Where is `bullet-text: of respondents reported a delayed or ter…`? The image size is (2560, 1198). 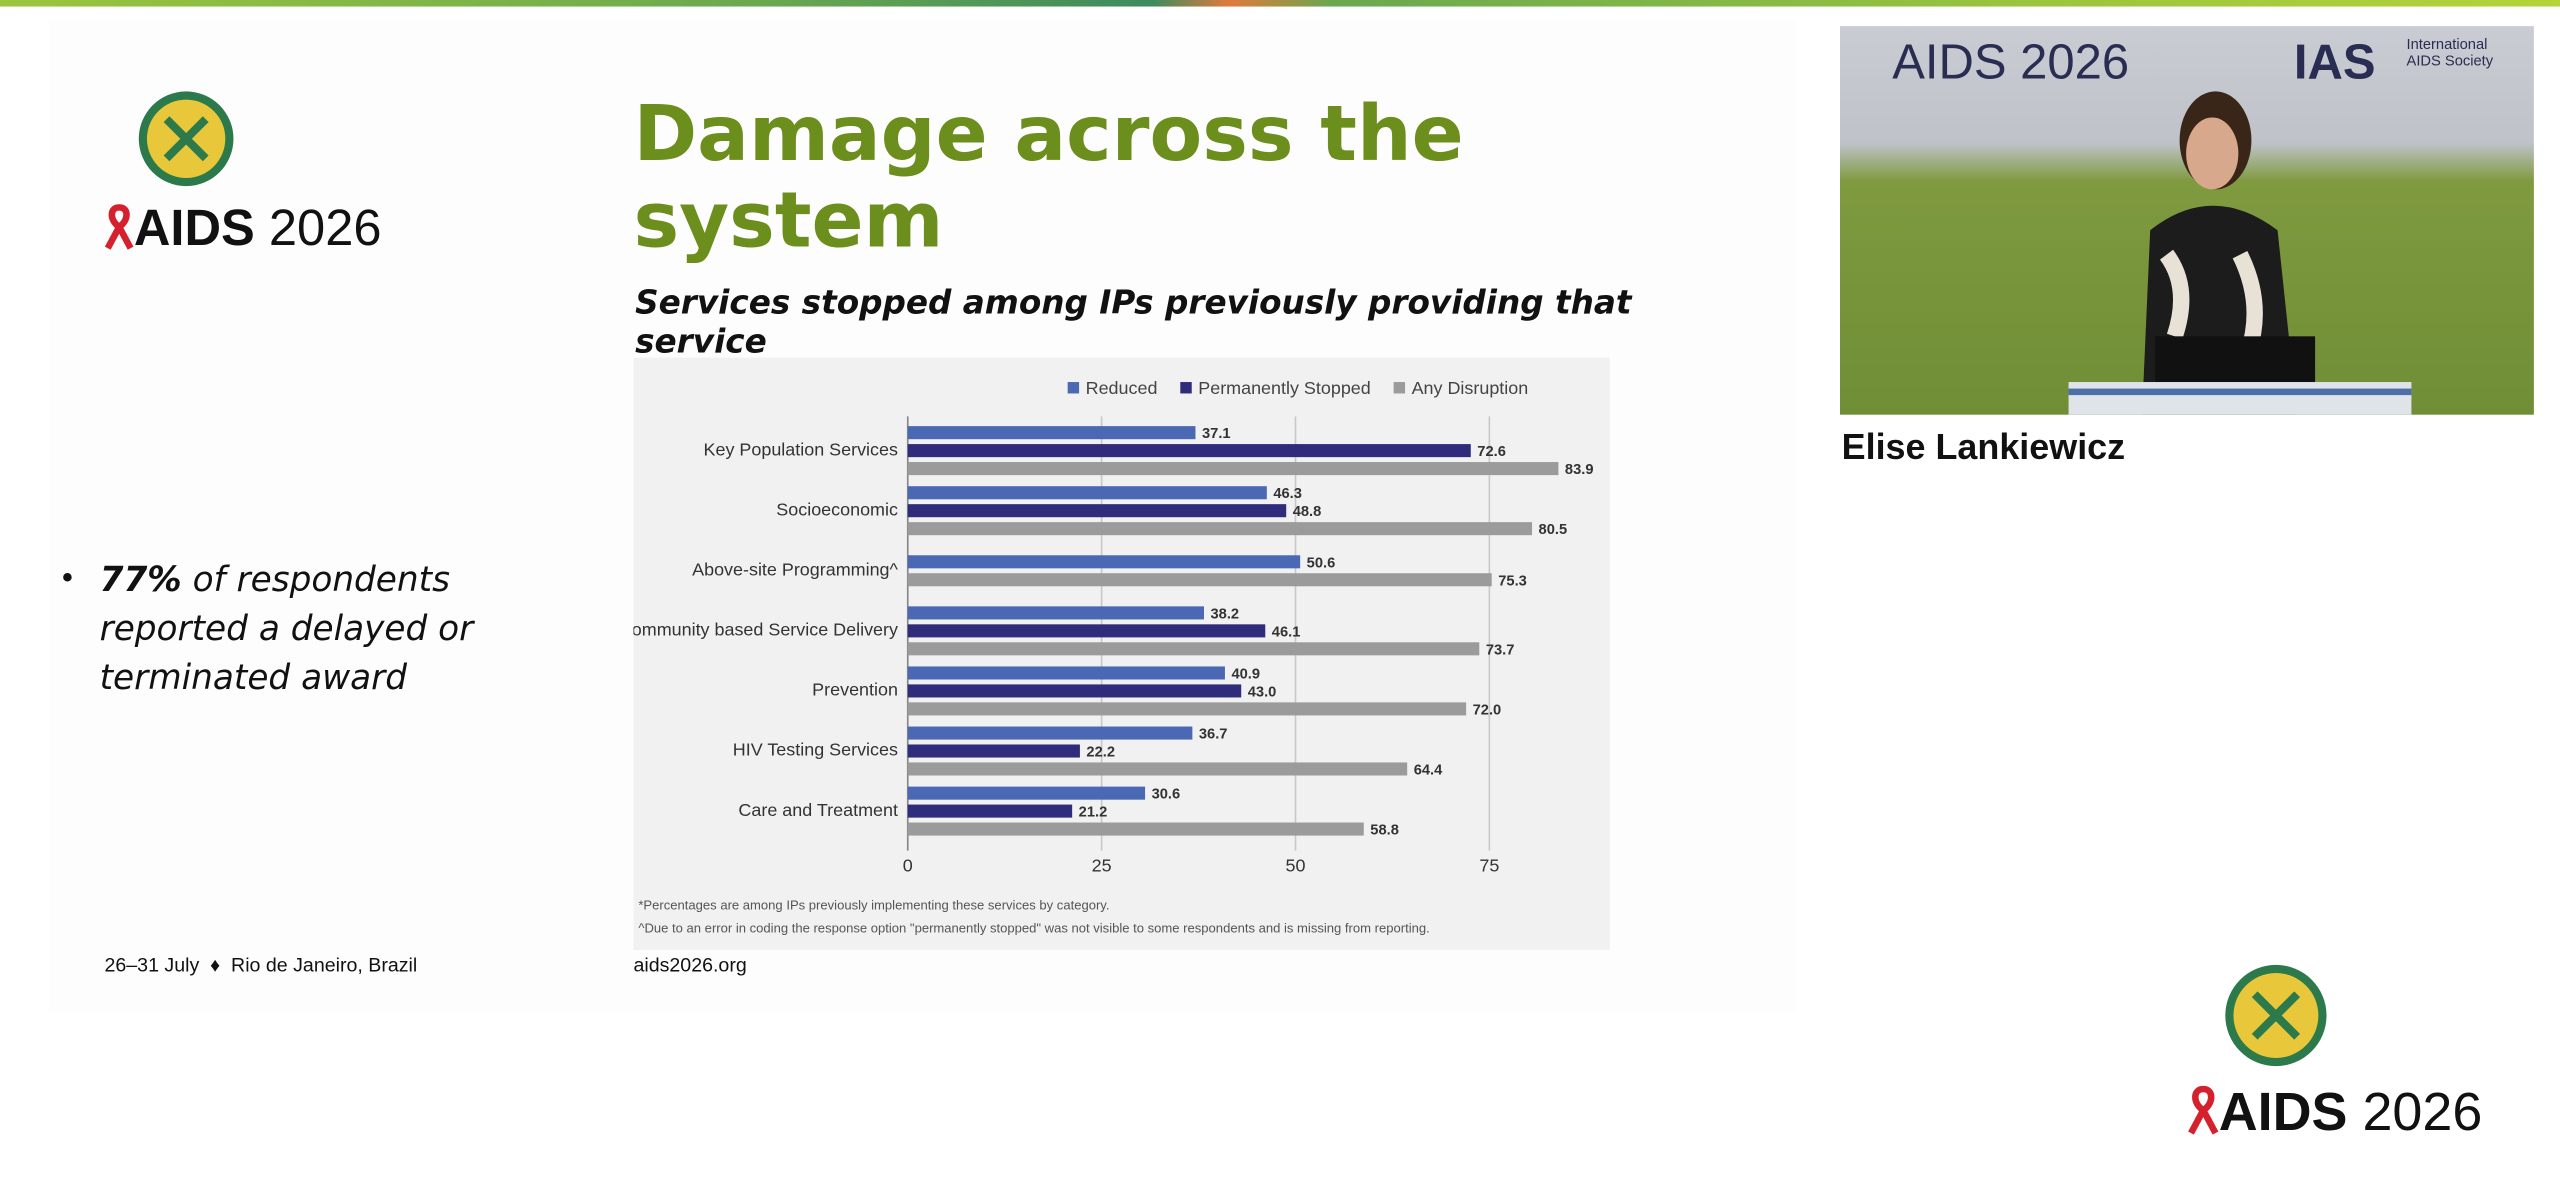 bullet-text: of respondents reported a delayed or ter… is located at coordinates (286, 628).